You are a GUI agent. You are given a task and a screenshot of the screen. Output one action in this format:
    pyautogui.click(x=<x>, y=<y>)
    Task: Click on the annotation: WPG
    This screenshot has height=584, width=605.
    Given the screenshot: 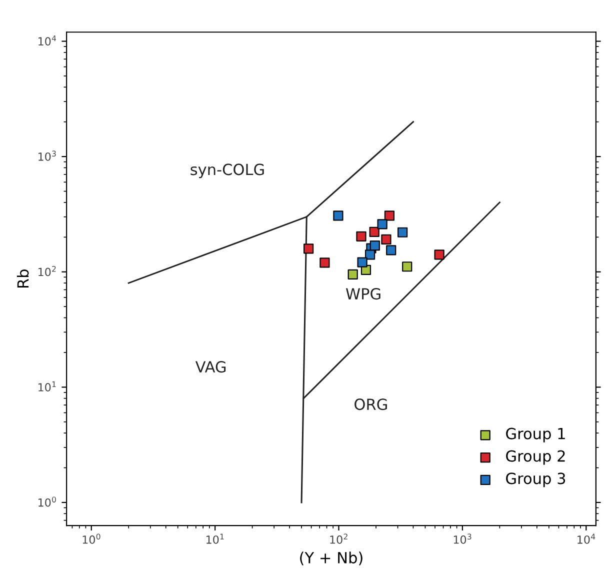 What is the action you would take?
    pyautogui.click(x=363, y=294)
    